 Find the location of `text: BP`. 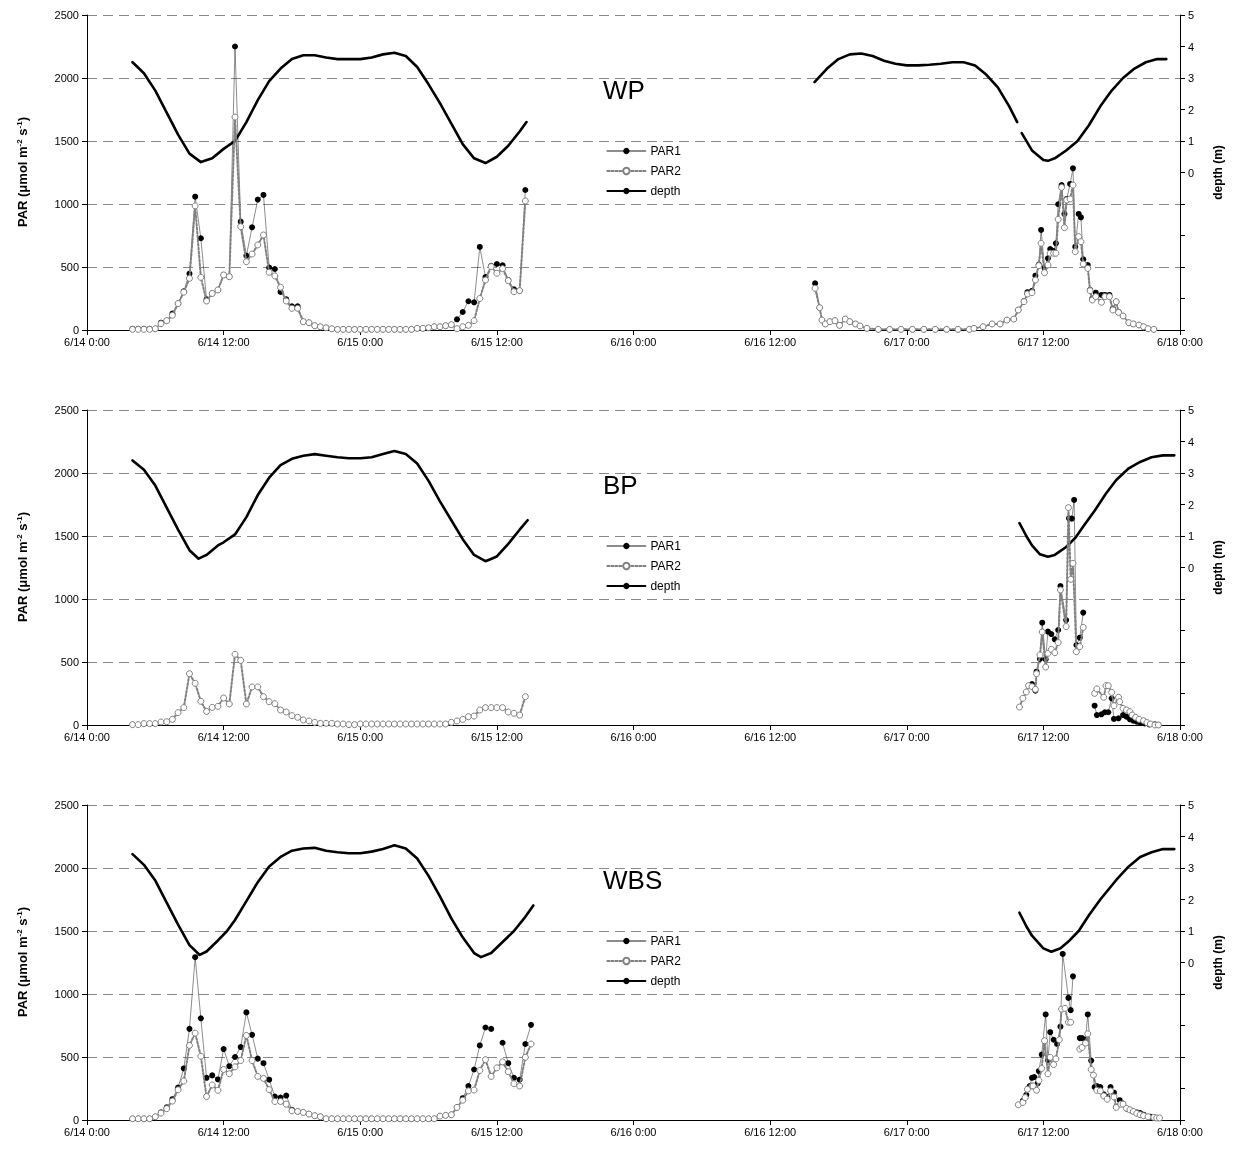

text: BP is located at coordinates (620, 485).